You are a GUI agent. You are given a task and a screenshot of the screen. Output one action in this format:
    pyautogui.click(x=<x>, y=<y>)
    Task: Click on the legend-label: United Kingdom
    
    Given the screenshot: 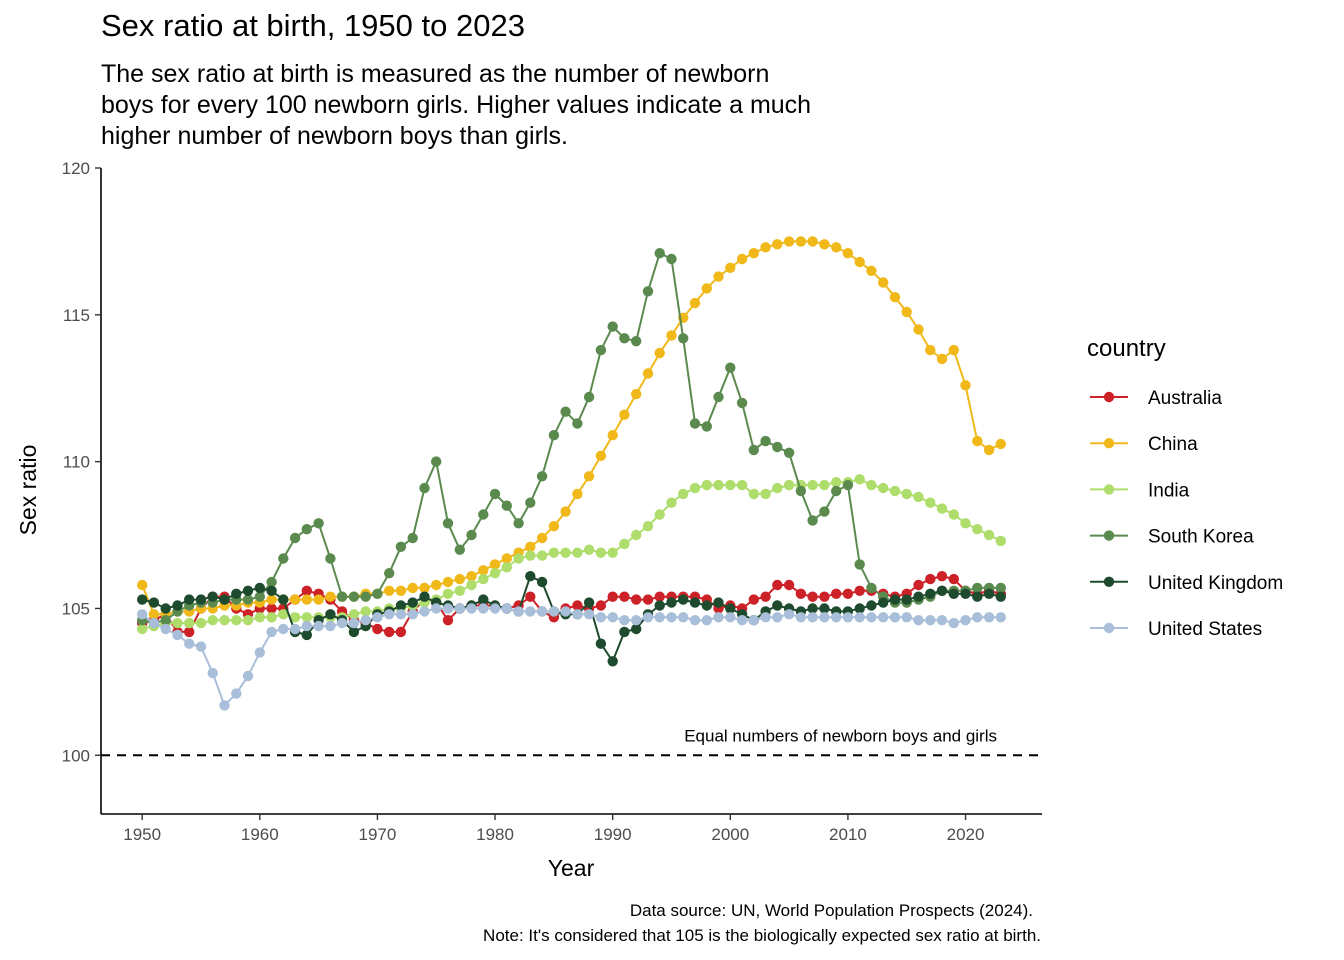 What is the action you would take?
    pyautogui.click(x=1215, y=583)
    